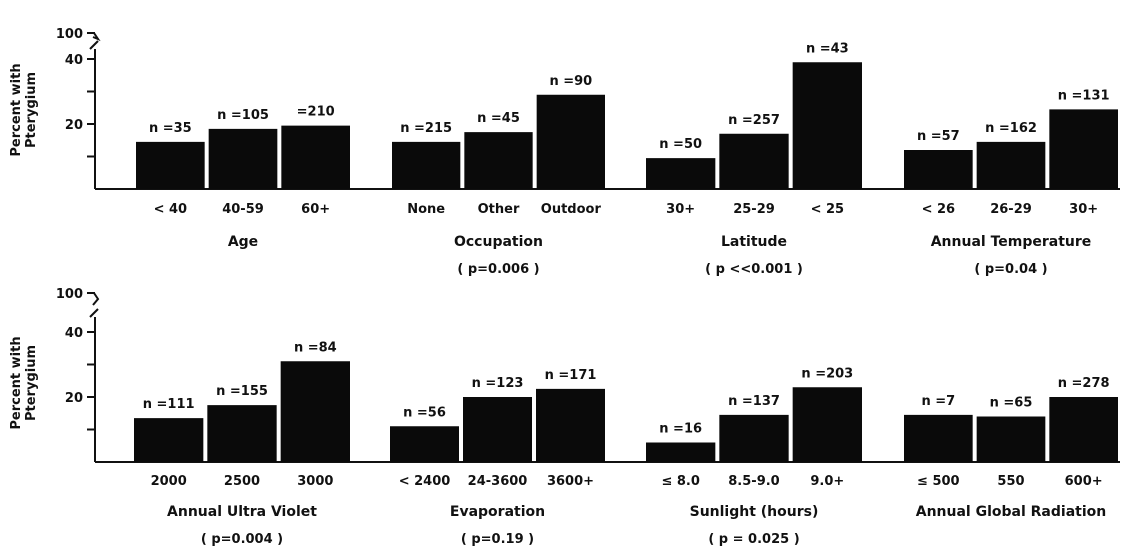 Image resolution: width=1138 pixels, height=551 pixels. Describe the element at coordinates (570, 481) in the screenshot. I see `x-tick-label: 3600+` at that location.